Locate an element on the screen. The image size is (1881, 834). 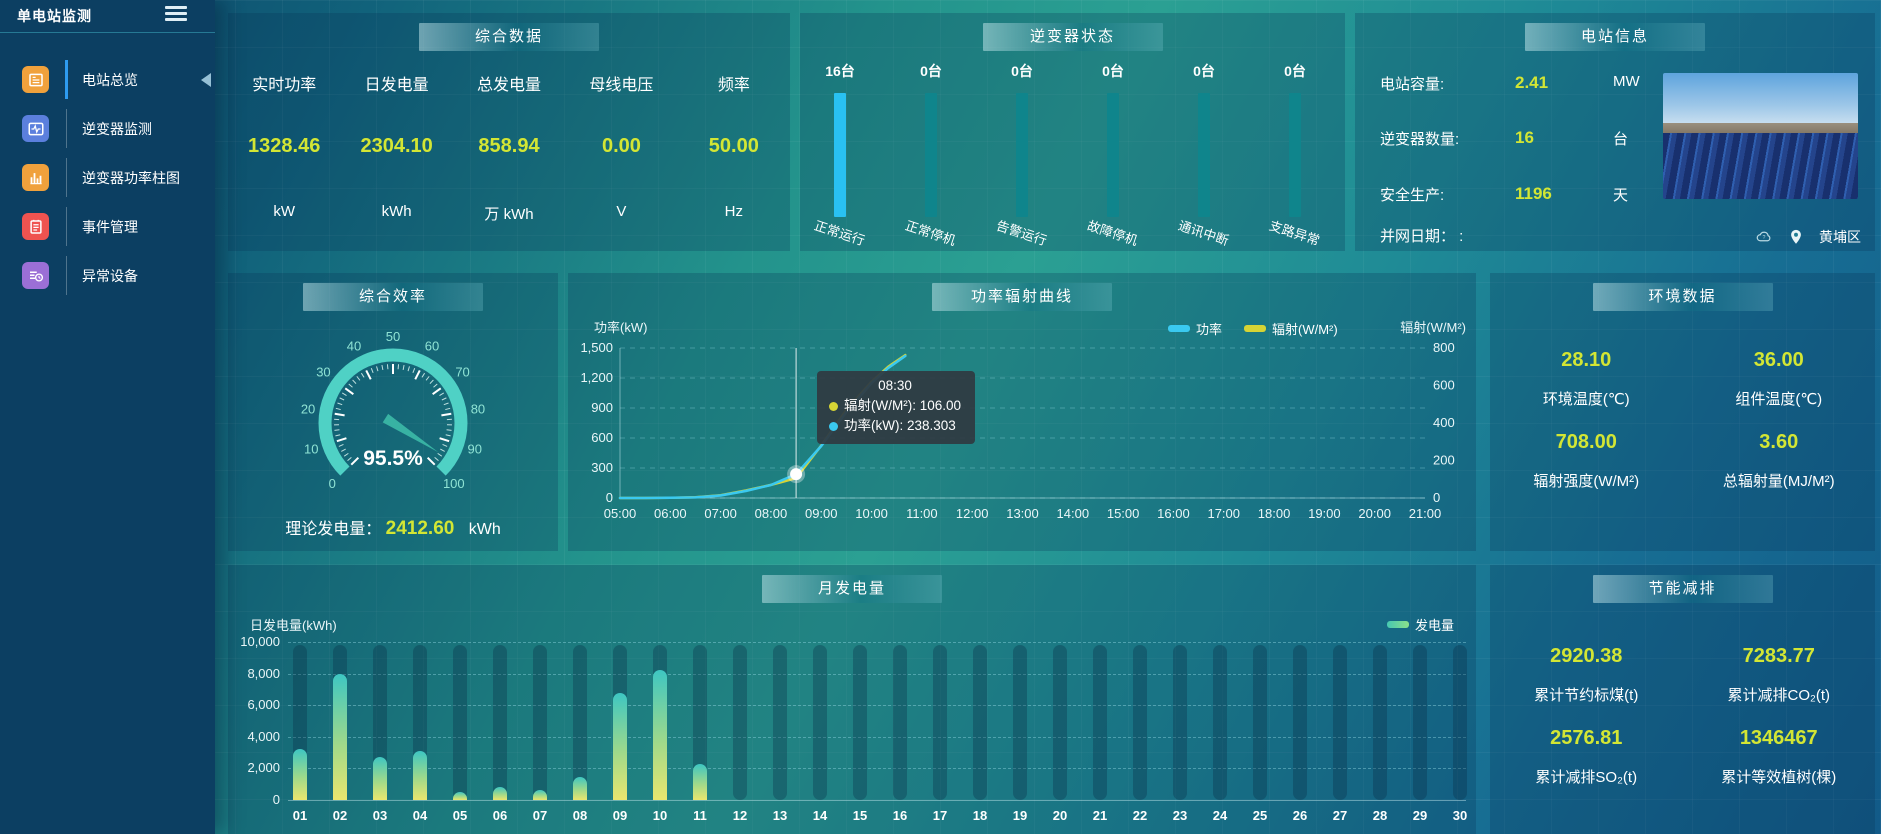
sidebar-item-4: 事件管理 is located at coordinates (107, 226).